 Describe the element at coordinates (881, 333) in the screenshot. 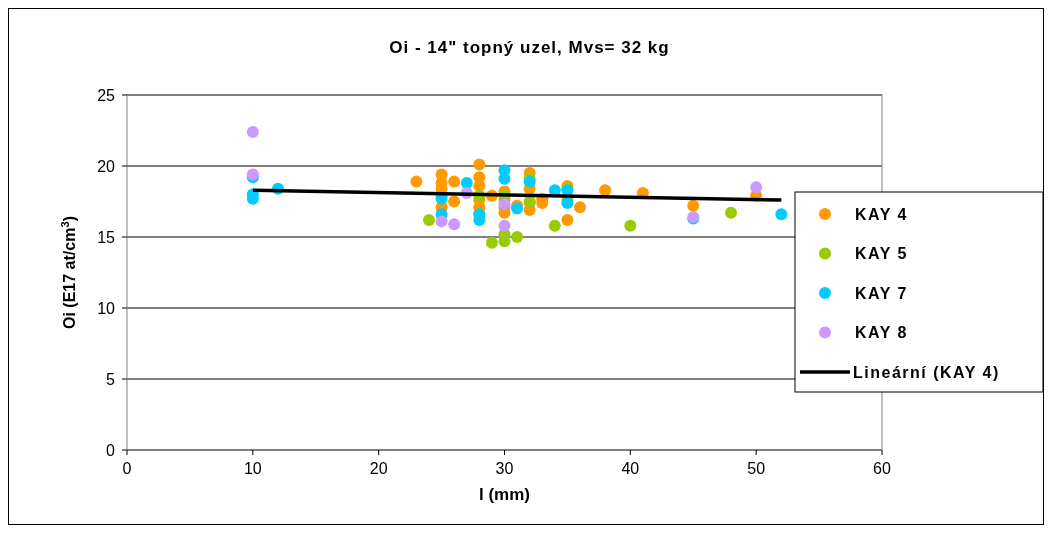

I see `legend-label: KAY 8` at that location.